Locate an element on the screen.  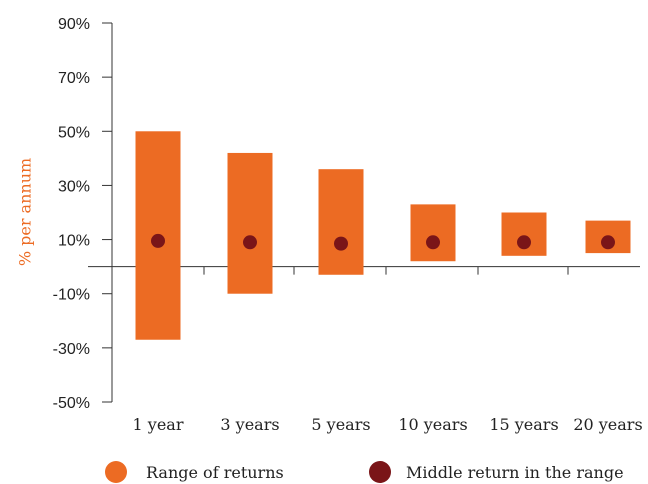
x-tick-label: 3 years is located at coordinates (249, 424).